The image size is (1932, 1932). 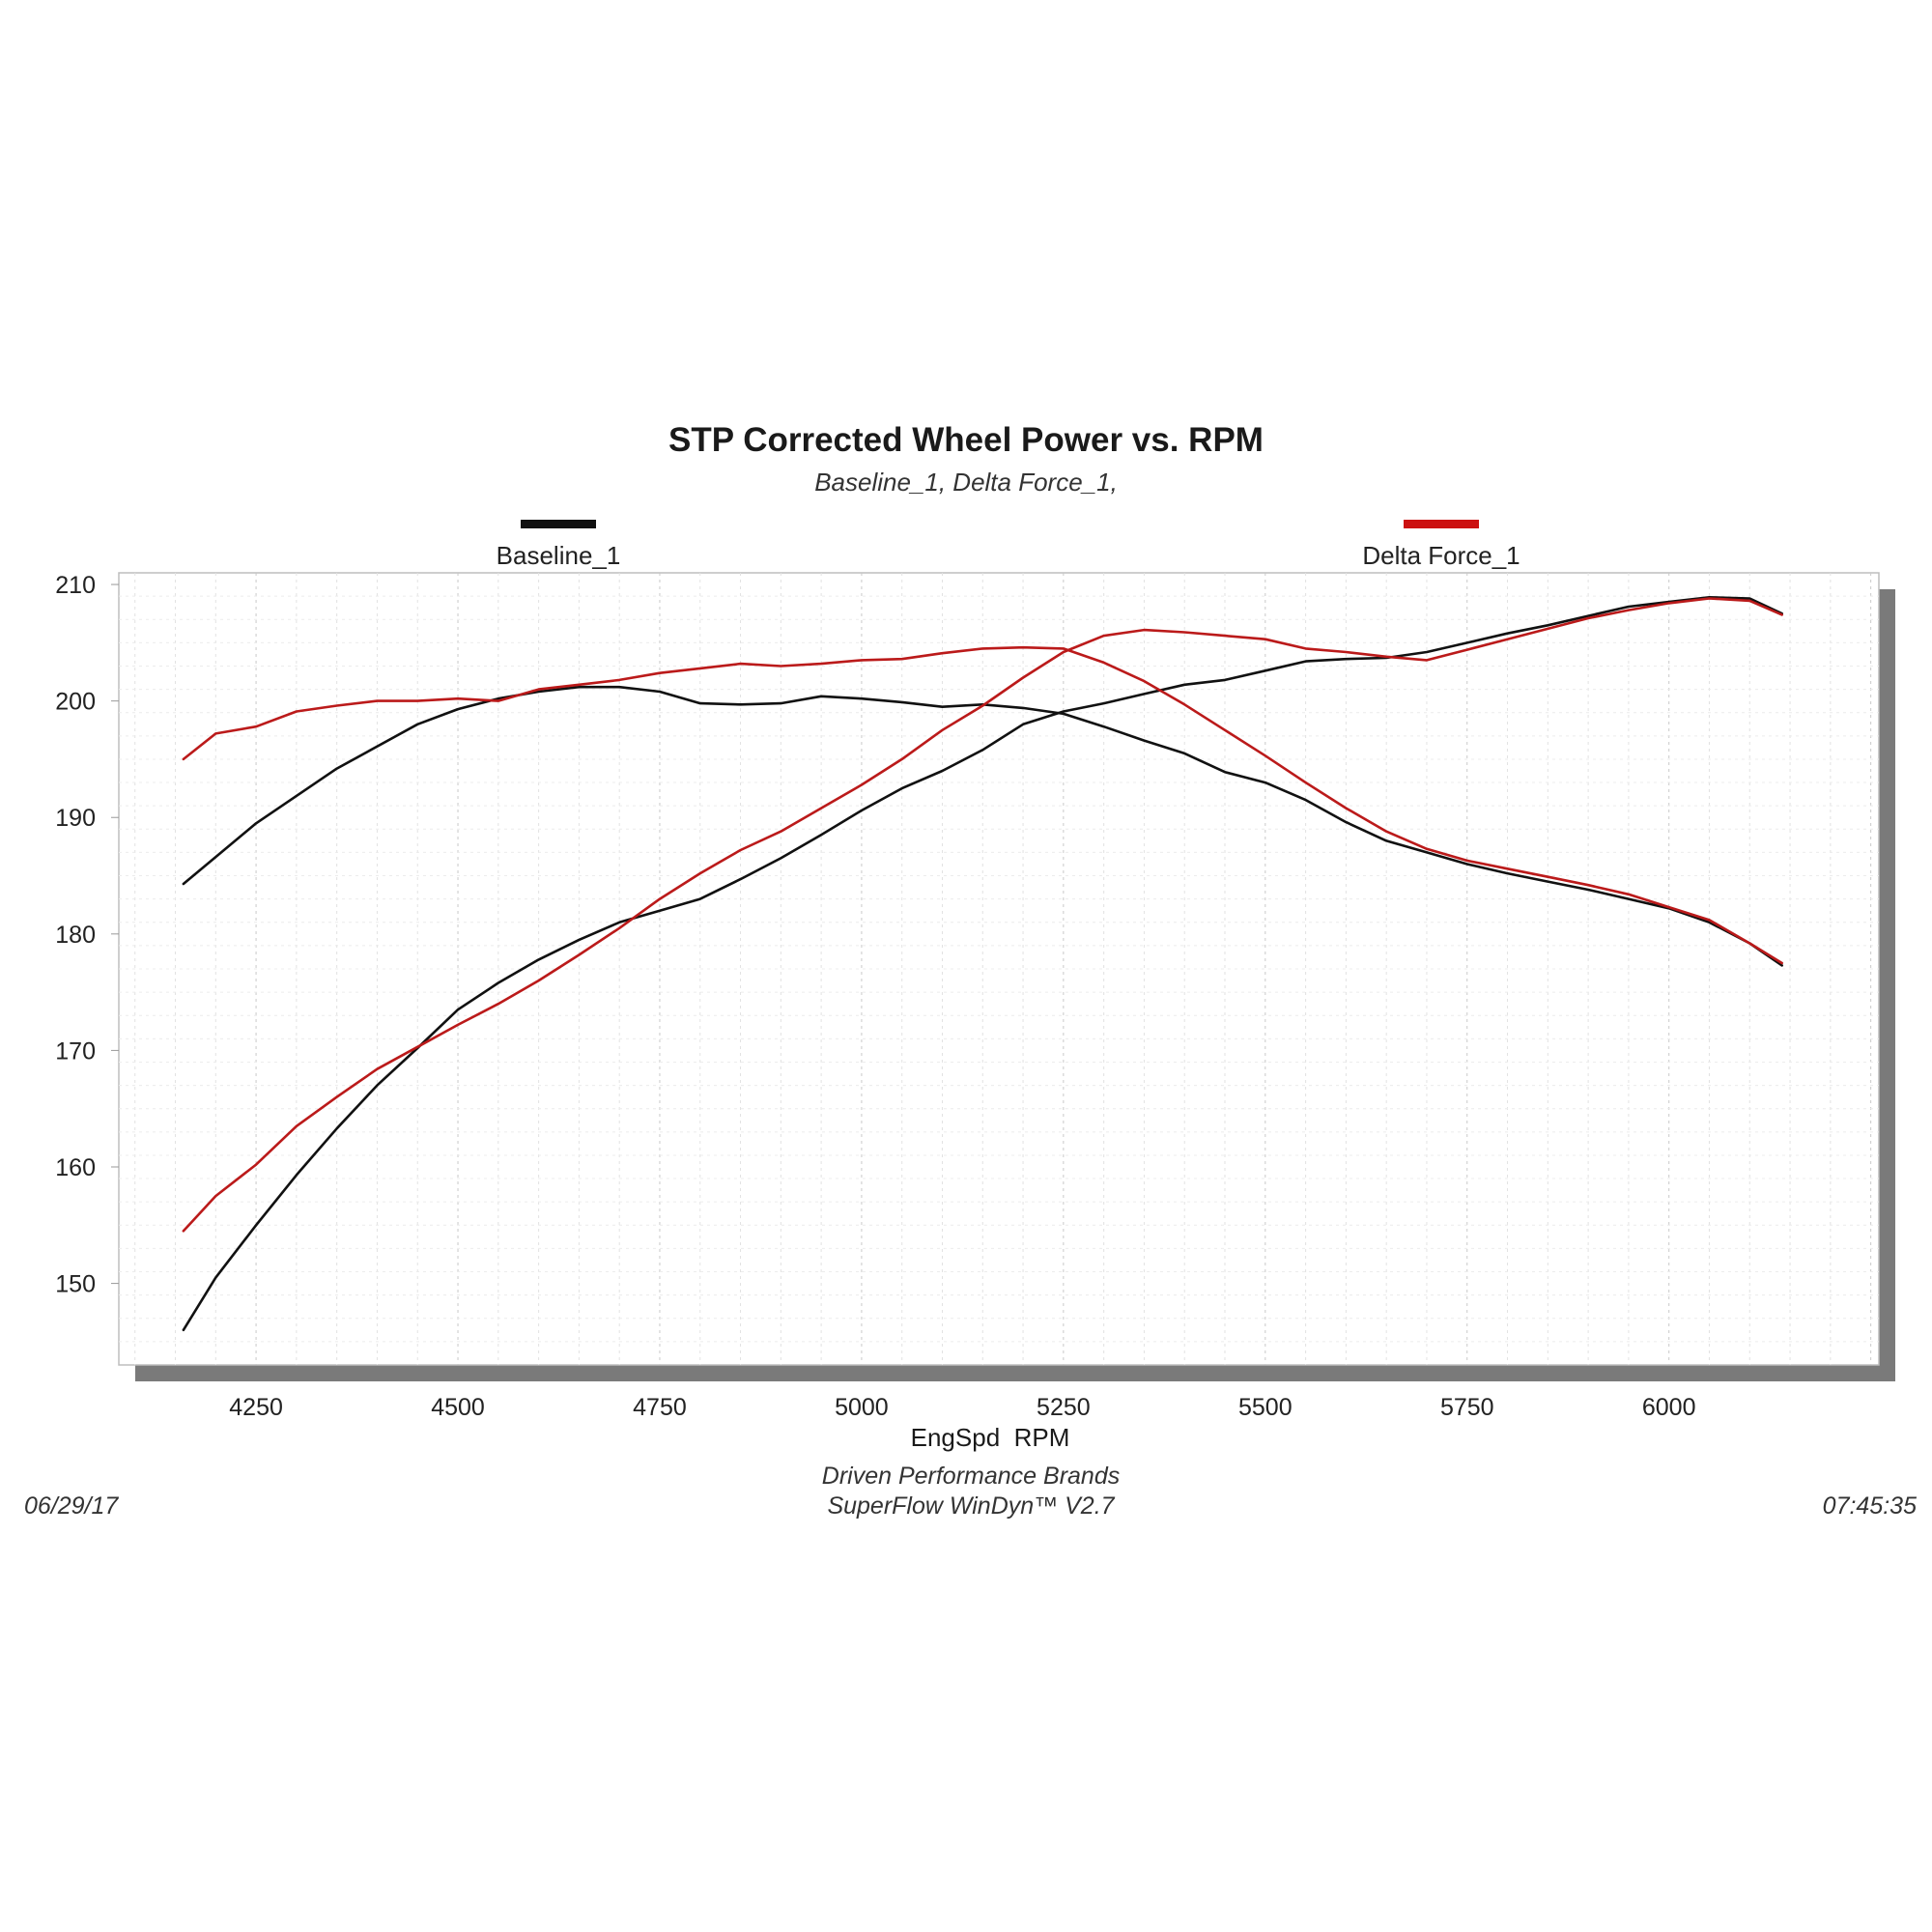 What do you see at coordinates (71, 1506) in the screenshot?
I see `footer-date: 06/29/17` at bounding box center [71, 1506].